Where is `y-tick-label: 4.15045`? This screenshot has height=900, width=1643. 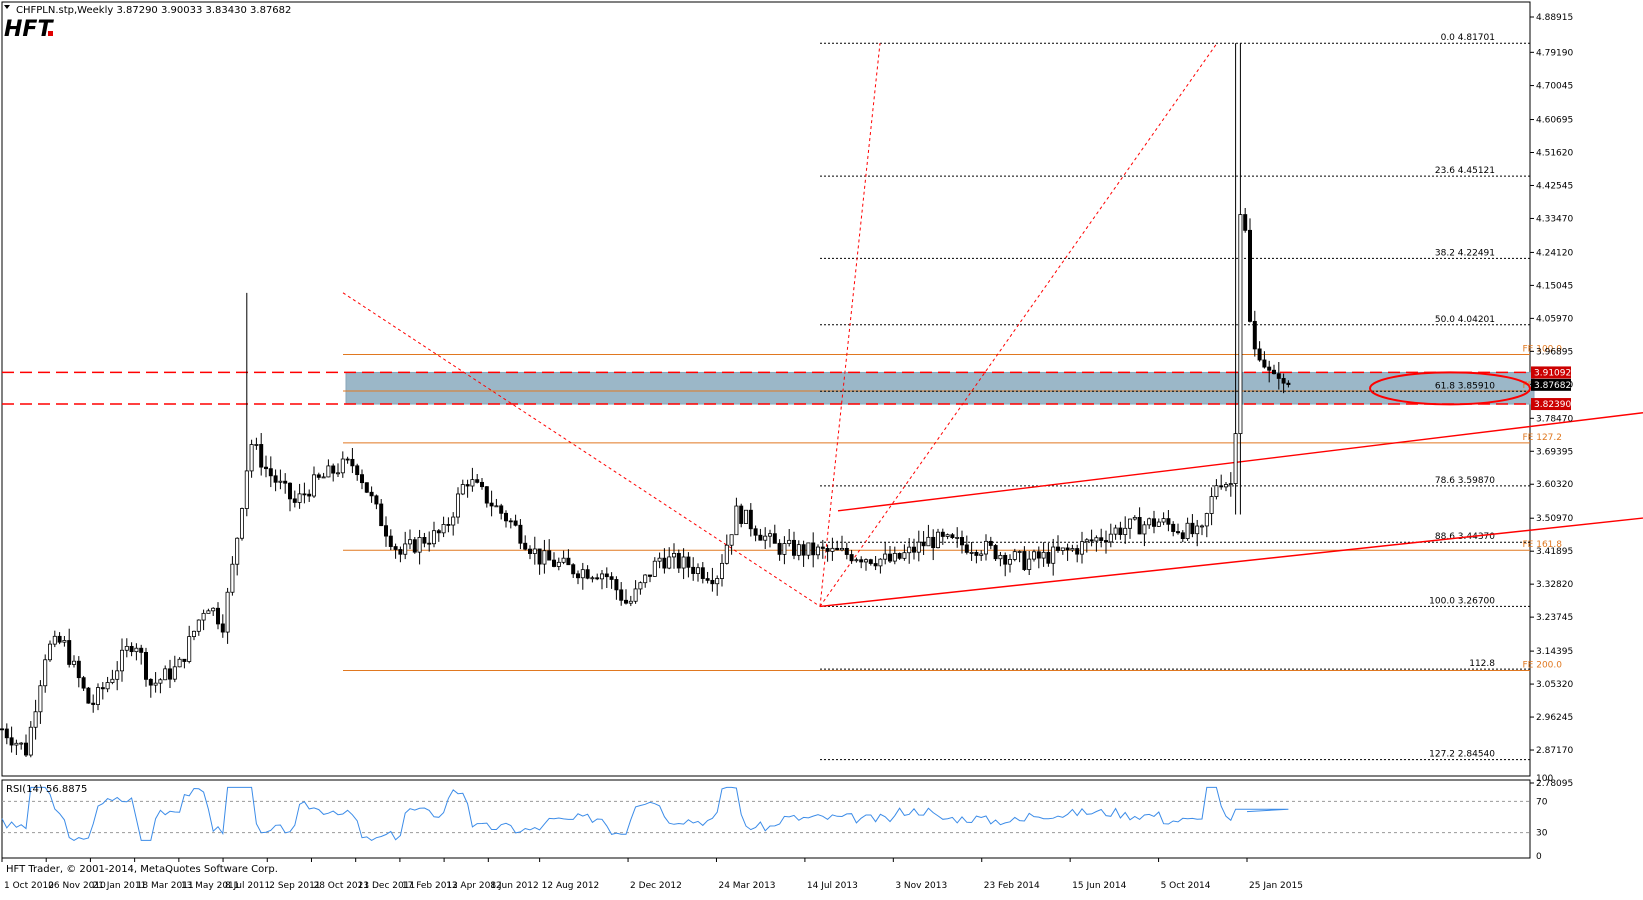 y-tick-label: 4.15045 is located at coordinates (1554, 286).